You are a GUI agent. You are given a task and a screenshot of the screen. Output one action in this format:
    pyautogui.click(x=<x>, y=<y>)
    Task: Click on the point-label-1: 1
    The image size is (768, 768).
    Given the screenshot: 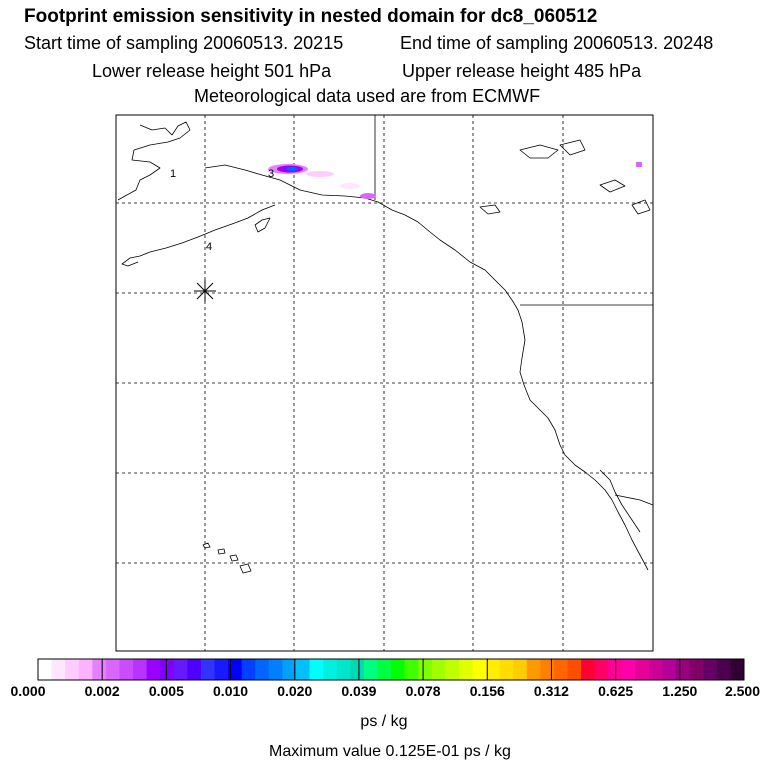 What is the action you would take?
    pyautogui.click(x=173, y=174)
    